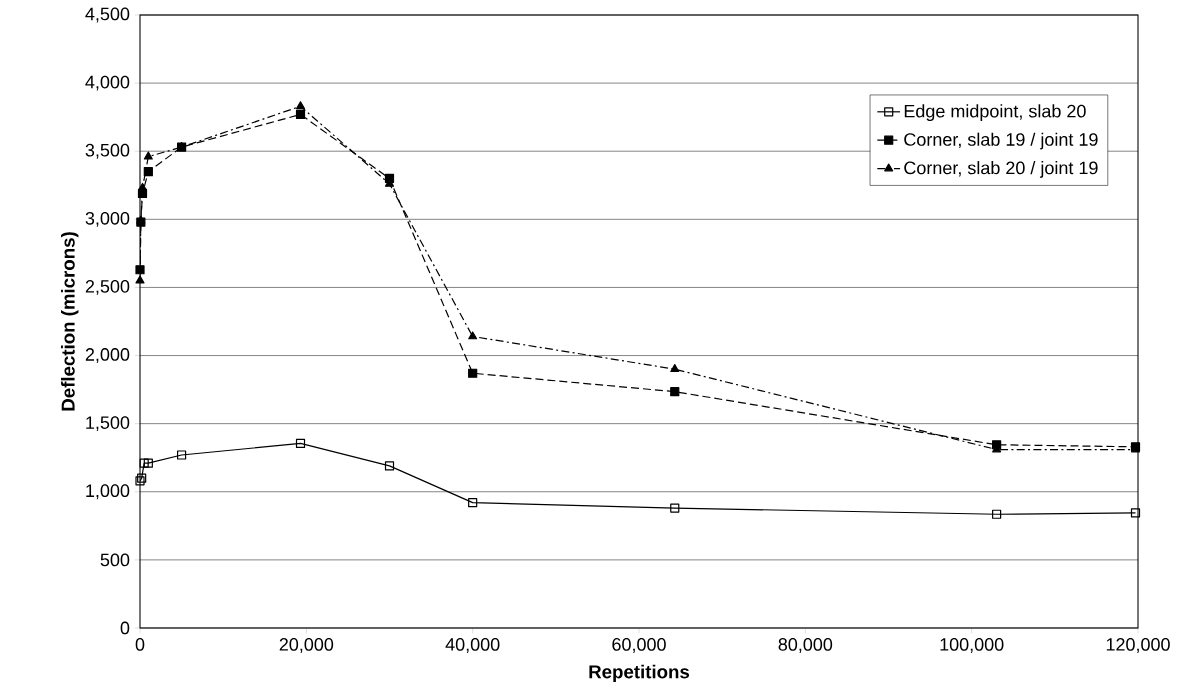 The image size is (1186, 698). What do you see at coordinates (639, 673) in the screenshot?
I see `x-axis-title: Repetitions` at bounding box center [639, 673].